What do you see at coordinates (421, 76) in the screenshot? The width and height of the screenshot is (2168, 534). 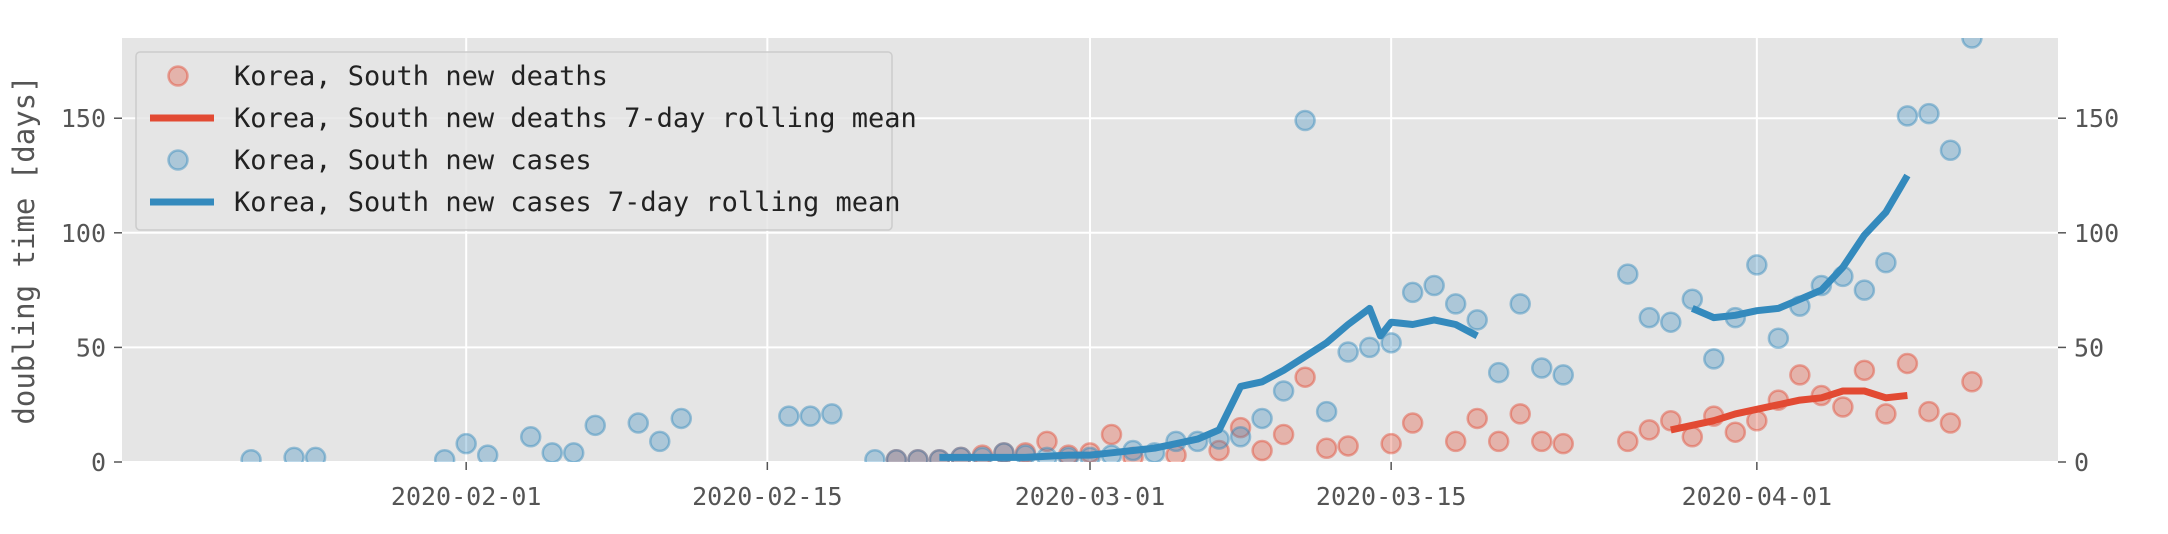 I see `legend-label: Korea, South new deaths` at bounding box center [421, 76].